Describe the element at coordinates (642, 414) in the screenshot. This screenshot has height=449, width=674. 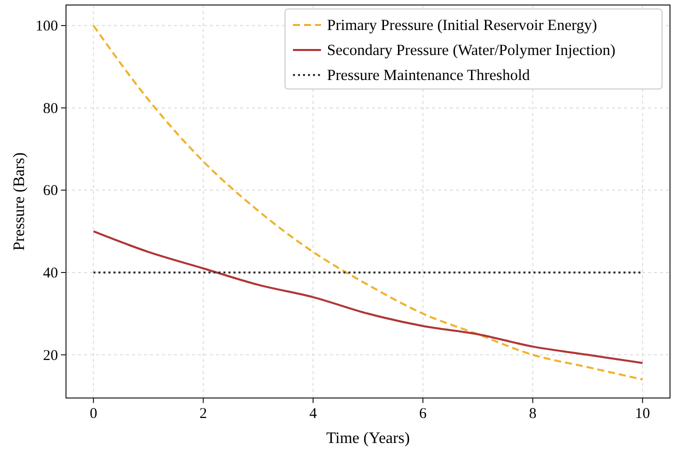
I see `x-tick-label: 10` at that location.